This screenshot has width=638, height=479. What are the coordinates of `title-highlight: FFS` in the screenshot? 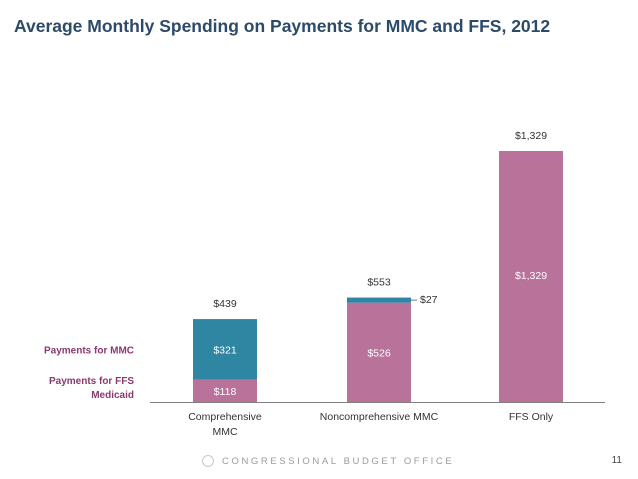 It's located at (485, 26).